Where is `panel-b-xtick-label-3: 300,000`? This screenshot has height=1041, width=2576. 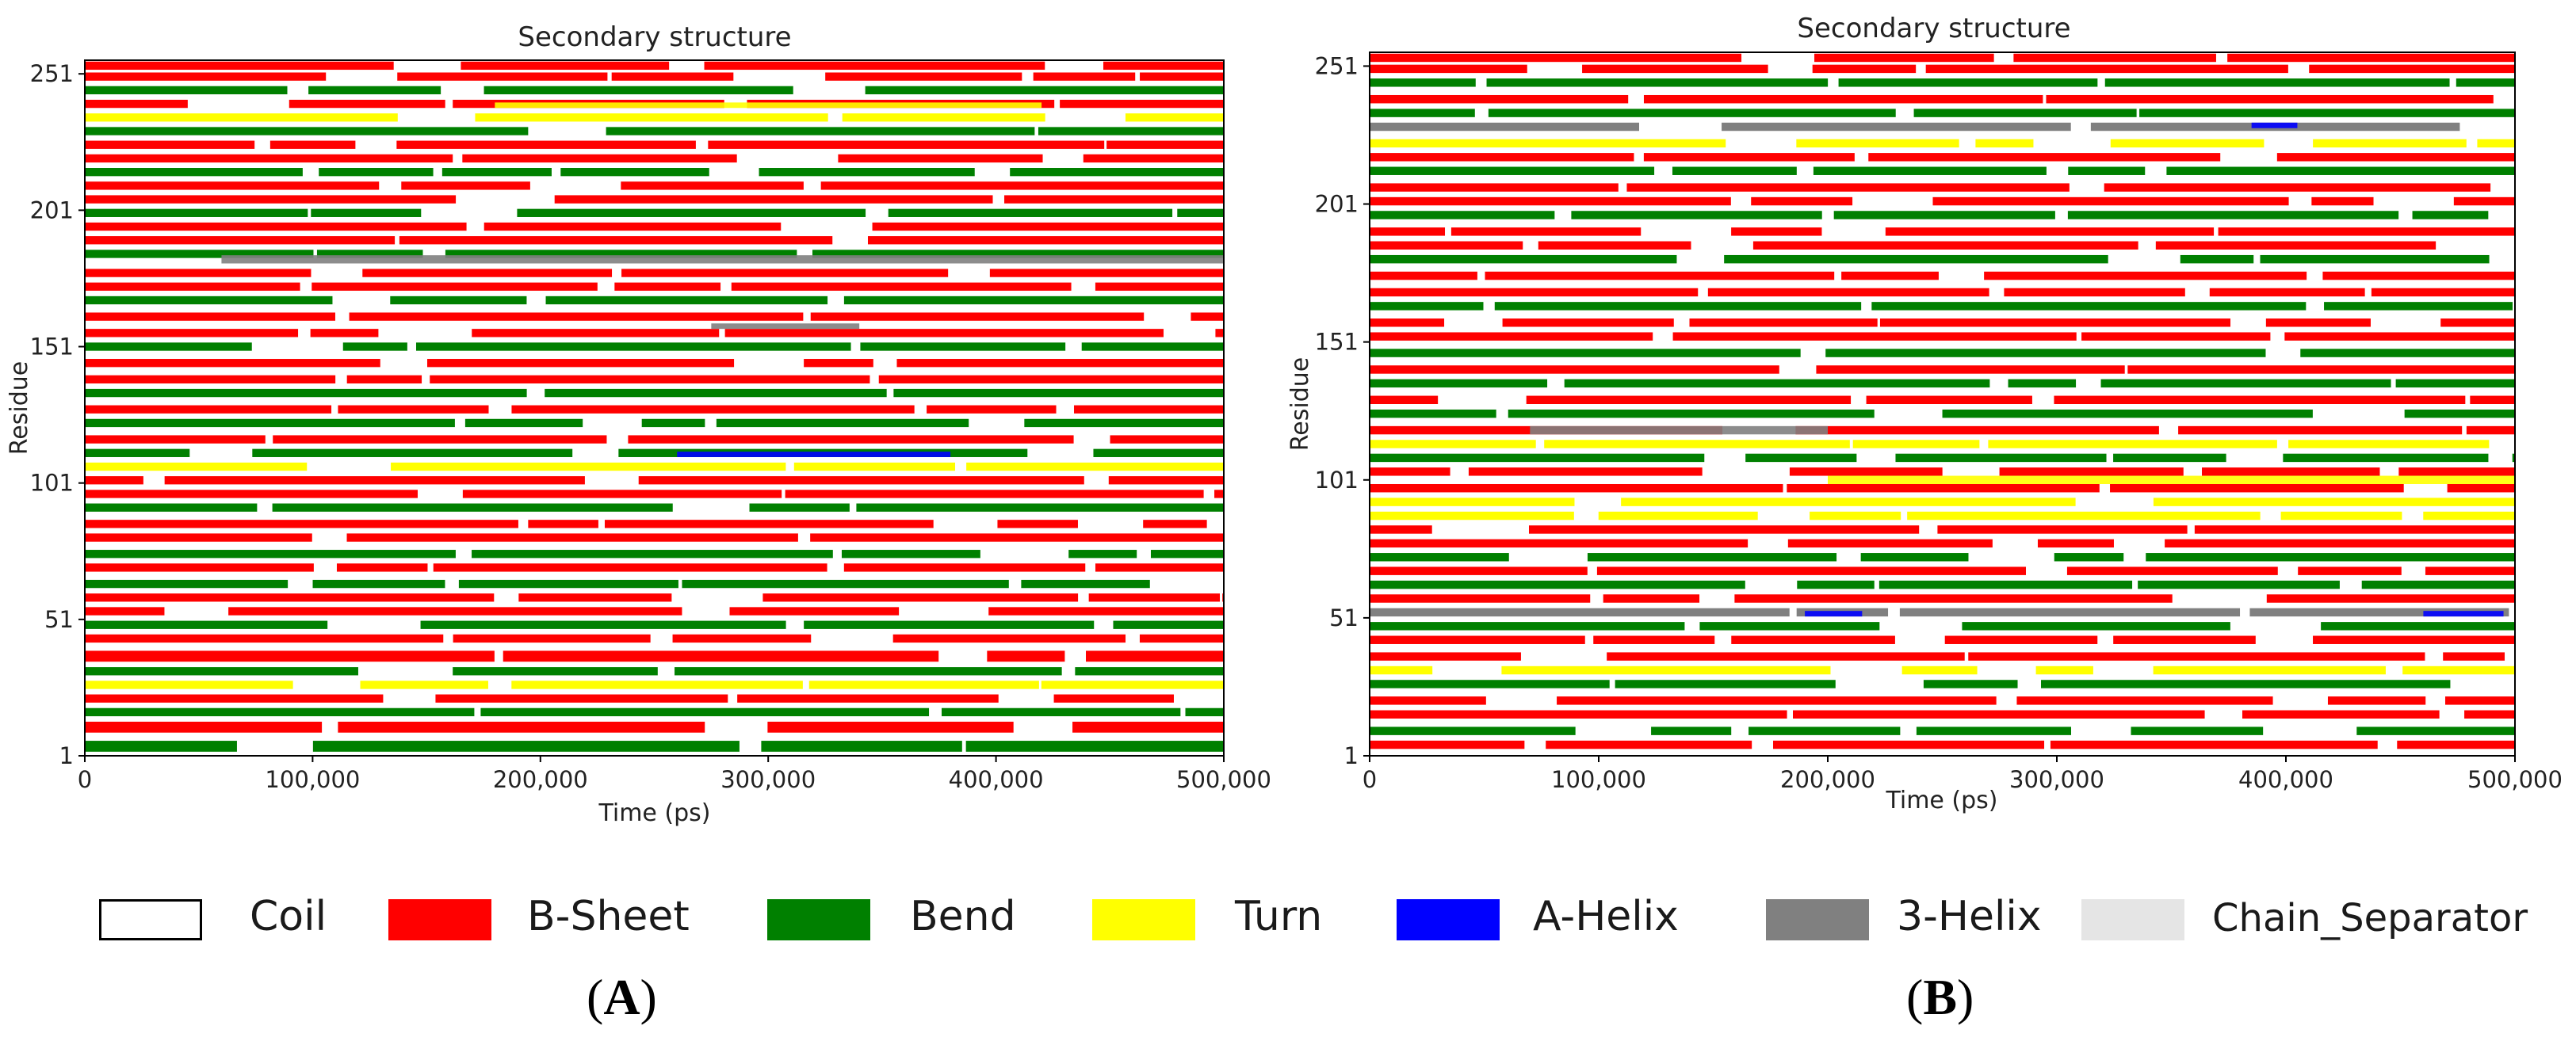
panel-b-xtick-label-3: 300,000 is located at coordinates (2056, 779).